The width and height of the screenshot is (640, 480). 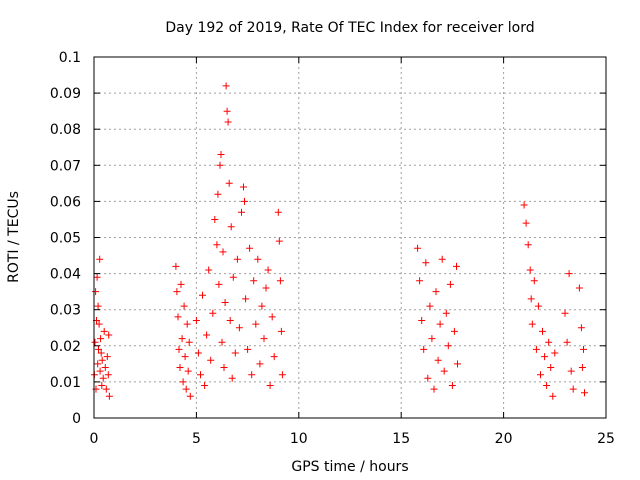 What do you see at coordinates (94, 439) in the screenshot?
I see `x-tick-label: 0` at bounding box center [94, 439].